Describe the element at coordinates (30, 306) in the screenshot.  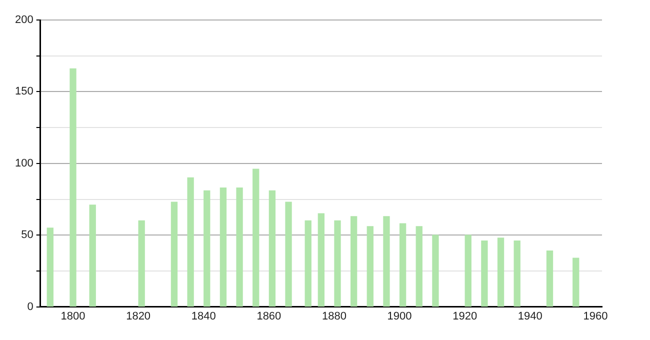
I see `y-tick-label: 0` at that location.